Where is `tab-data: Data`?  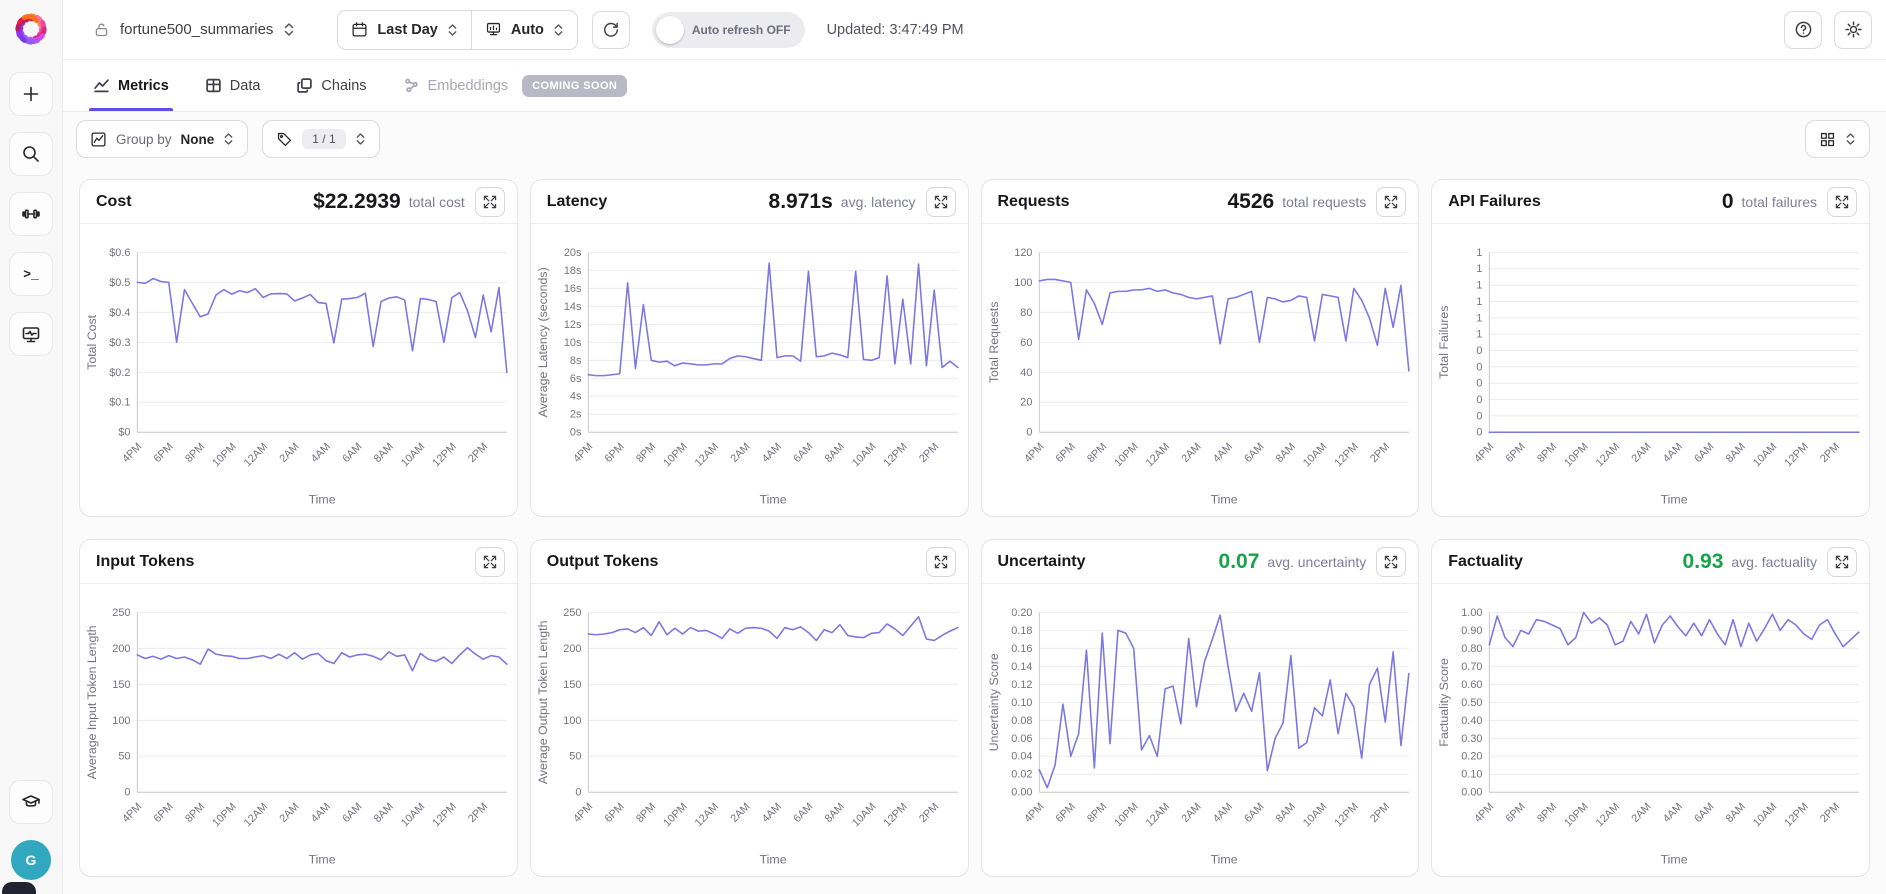 tab-data: Data is located at coordinates (232, 85).